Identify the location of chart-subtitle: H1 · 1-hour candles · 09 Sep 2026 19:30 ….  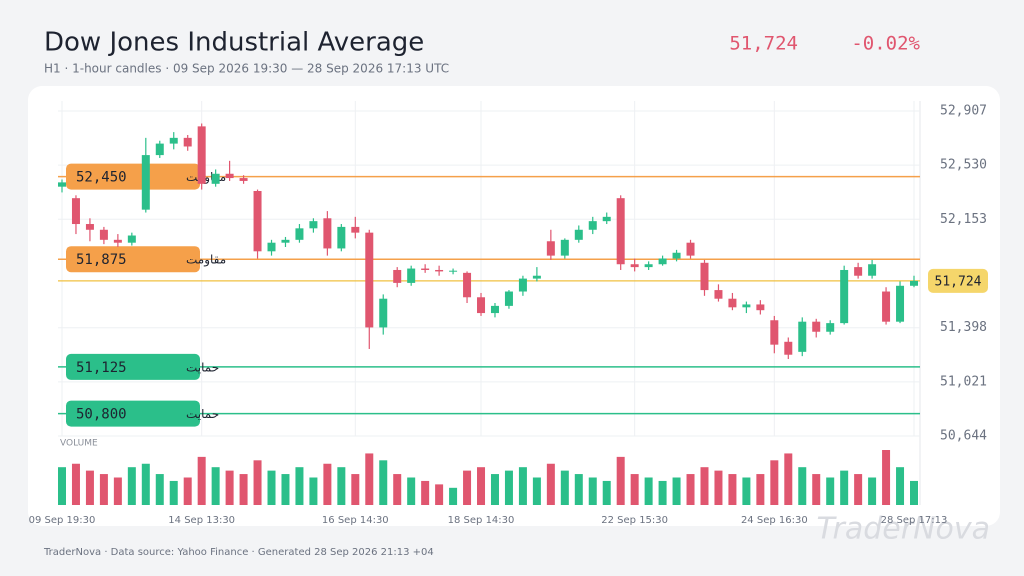
(246, 69).